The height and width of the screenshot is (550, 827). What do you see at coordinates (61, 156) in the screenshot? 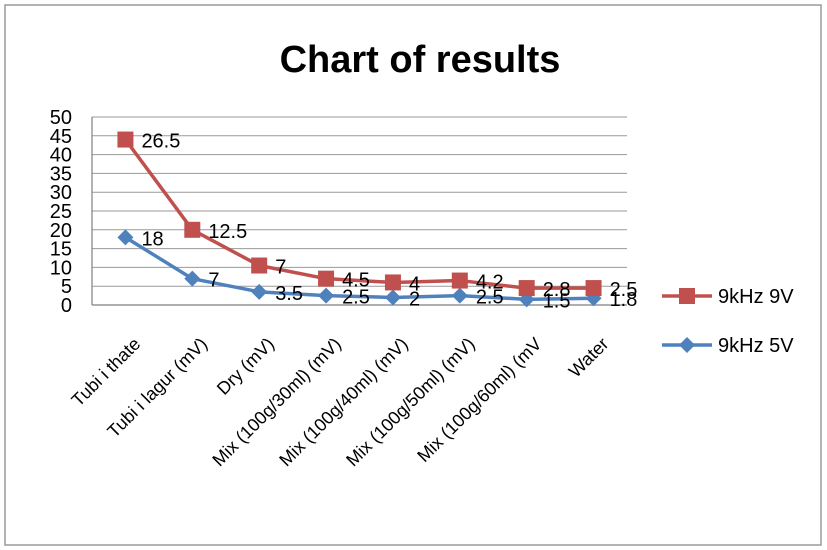
I see `y-tick-label: 40` at bounding box center [61, 156].